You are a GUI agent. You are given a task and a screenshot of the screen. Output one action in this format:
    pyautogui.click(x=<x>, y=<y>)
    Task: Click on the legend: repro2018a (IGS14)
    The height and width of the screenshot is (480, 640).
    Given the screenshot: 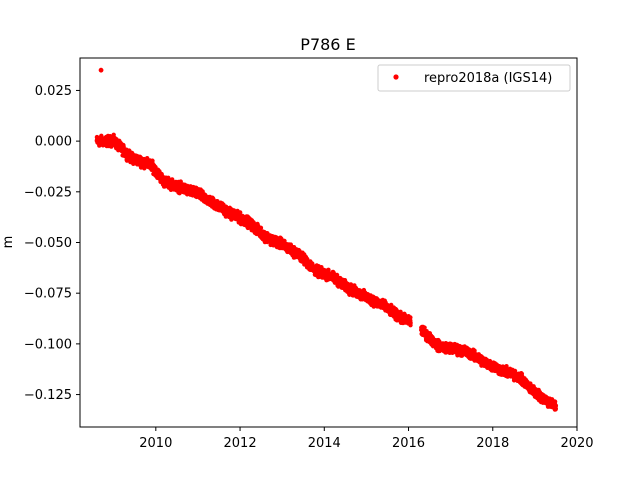 What is the action you would take?
    pyautogui.click(x=474, y=78)
    